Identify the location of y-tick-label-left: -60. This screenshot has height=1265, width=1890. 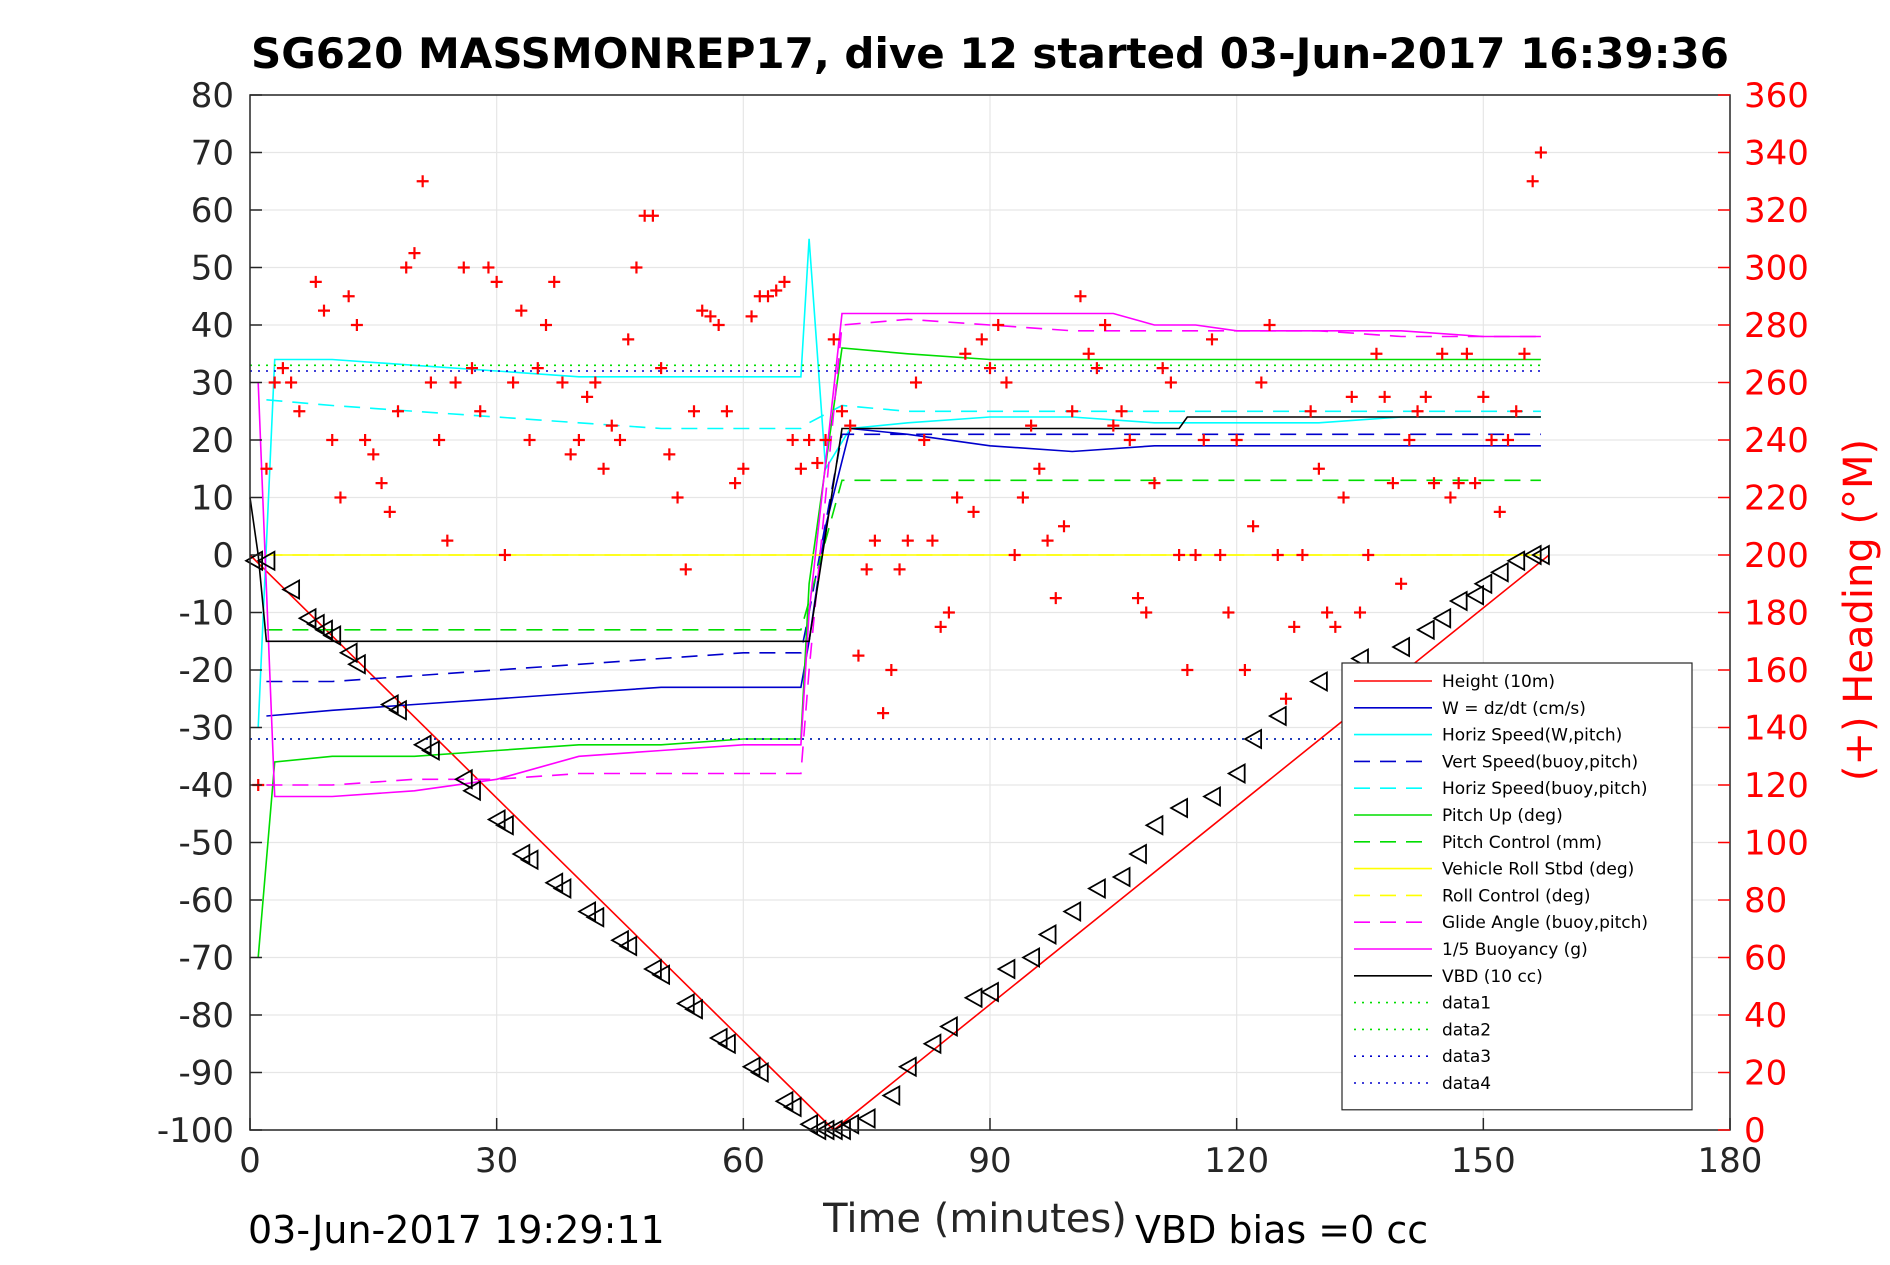
(206, 901).